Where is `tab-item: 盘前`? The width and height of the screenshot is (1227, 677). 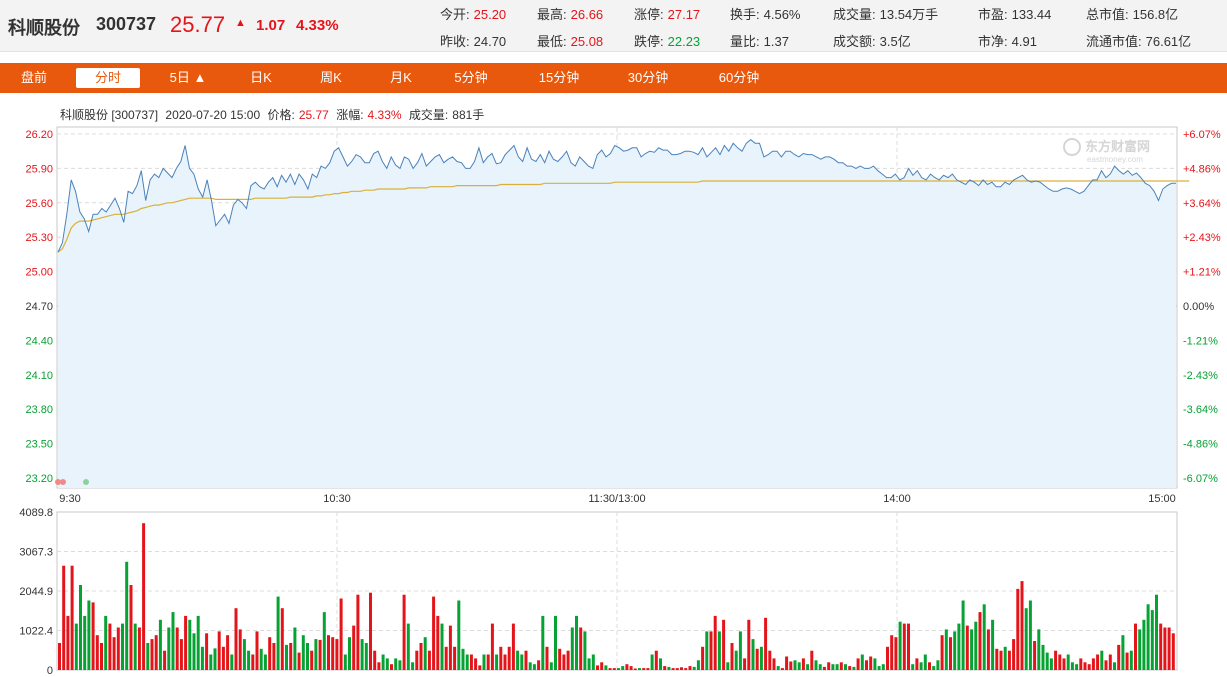 tab-item: 盘前 is located at coordinates (33, 77).